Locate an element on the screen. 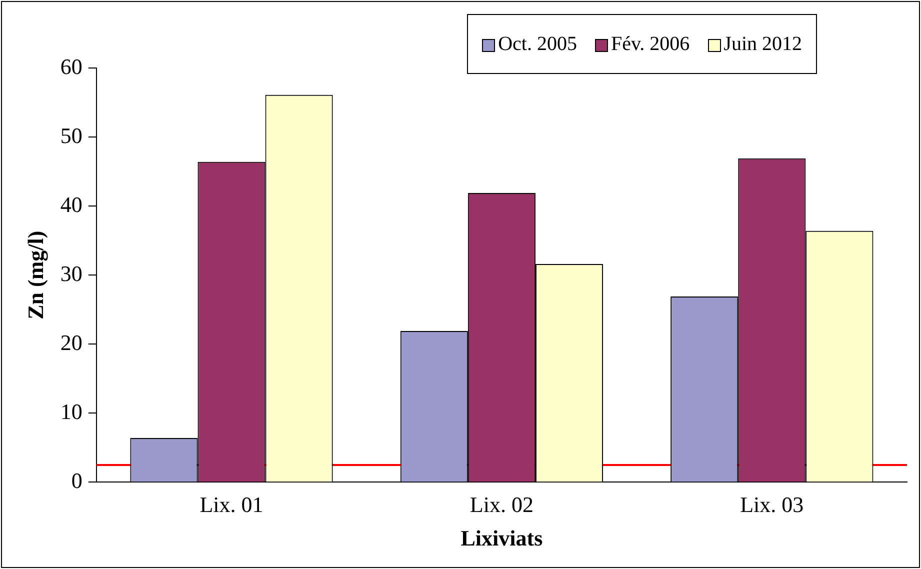  x-tick-label: Lix. 02 is located at coordinates (502, 505).